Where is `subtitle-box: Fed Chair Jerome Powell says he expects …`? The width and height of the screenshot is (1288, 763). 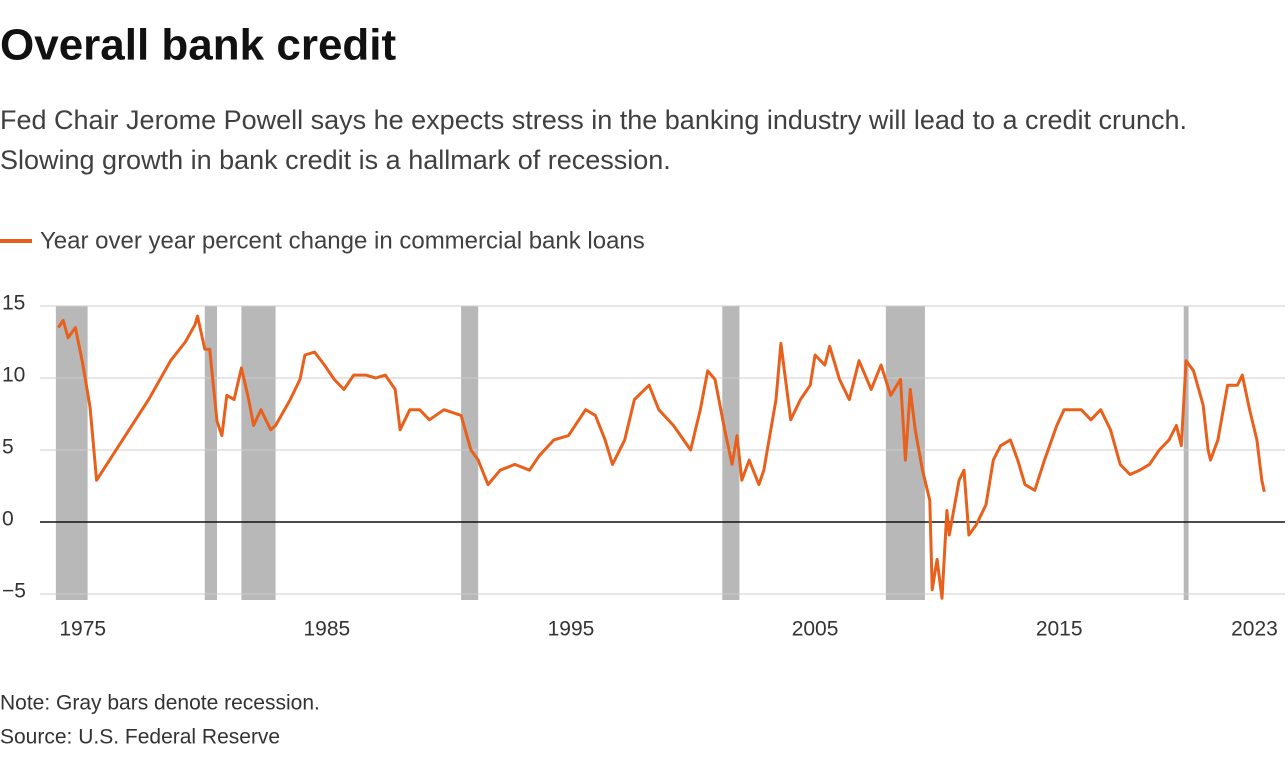 subtitle-box: Fed Chair Jerome Powell says he expects … is located at coordinates (594, 140).